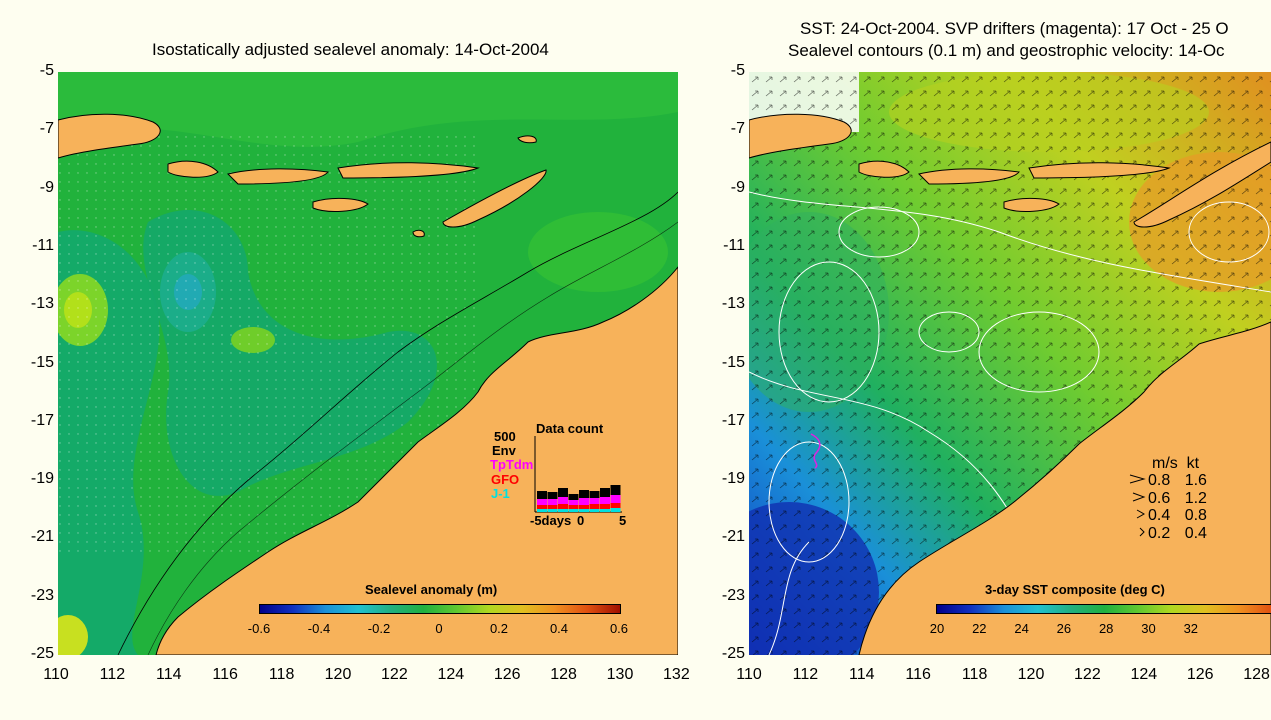 Image resolution: width=1271 pixels, height=720 pixels. I want to click on speed-kt-value: 1.6, so click(1193, 480).